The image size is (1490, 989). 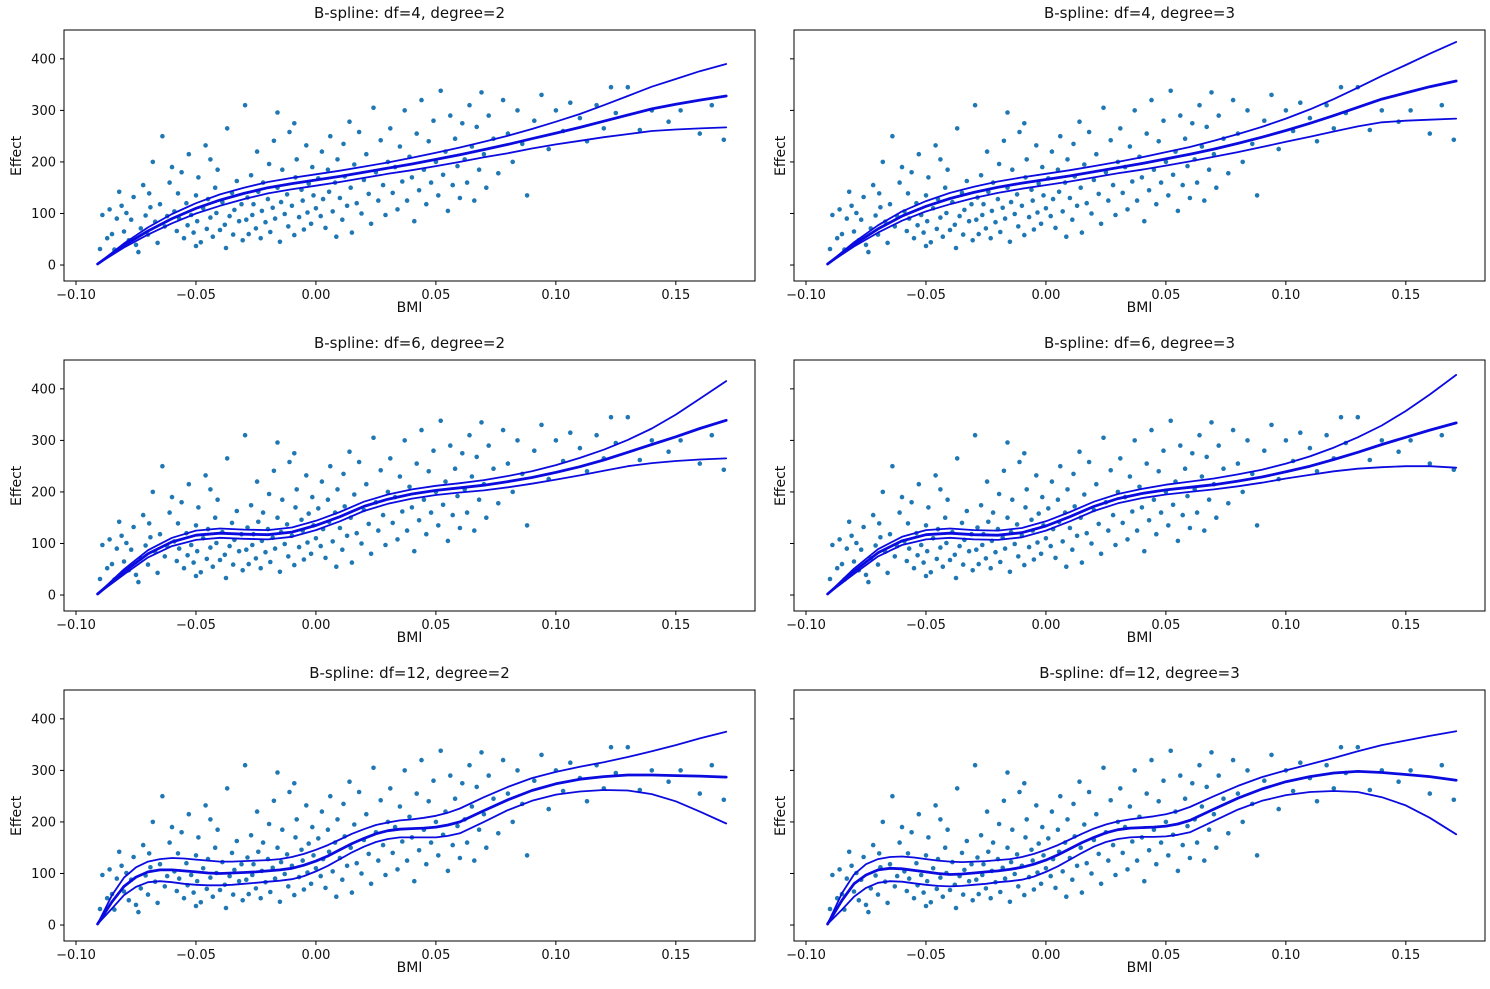 I want to click on subplot-df6-deg3-canvas: −0.10 −0.05 0.00 0.05 0.10 0.15, so click(x=1136, y=496).